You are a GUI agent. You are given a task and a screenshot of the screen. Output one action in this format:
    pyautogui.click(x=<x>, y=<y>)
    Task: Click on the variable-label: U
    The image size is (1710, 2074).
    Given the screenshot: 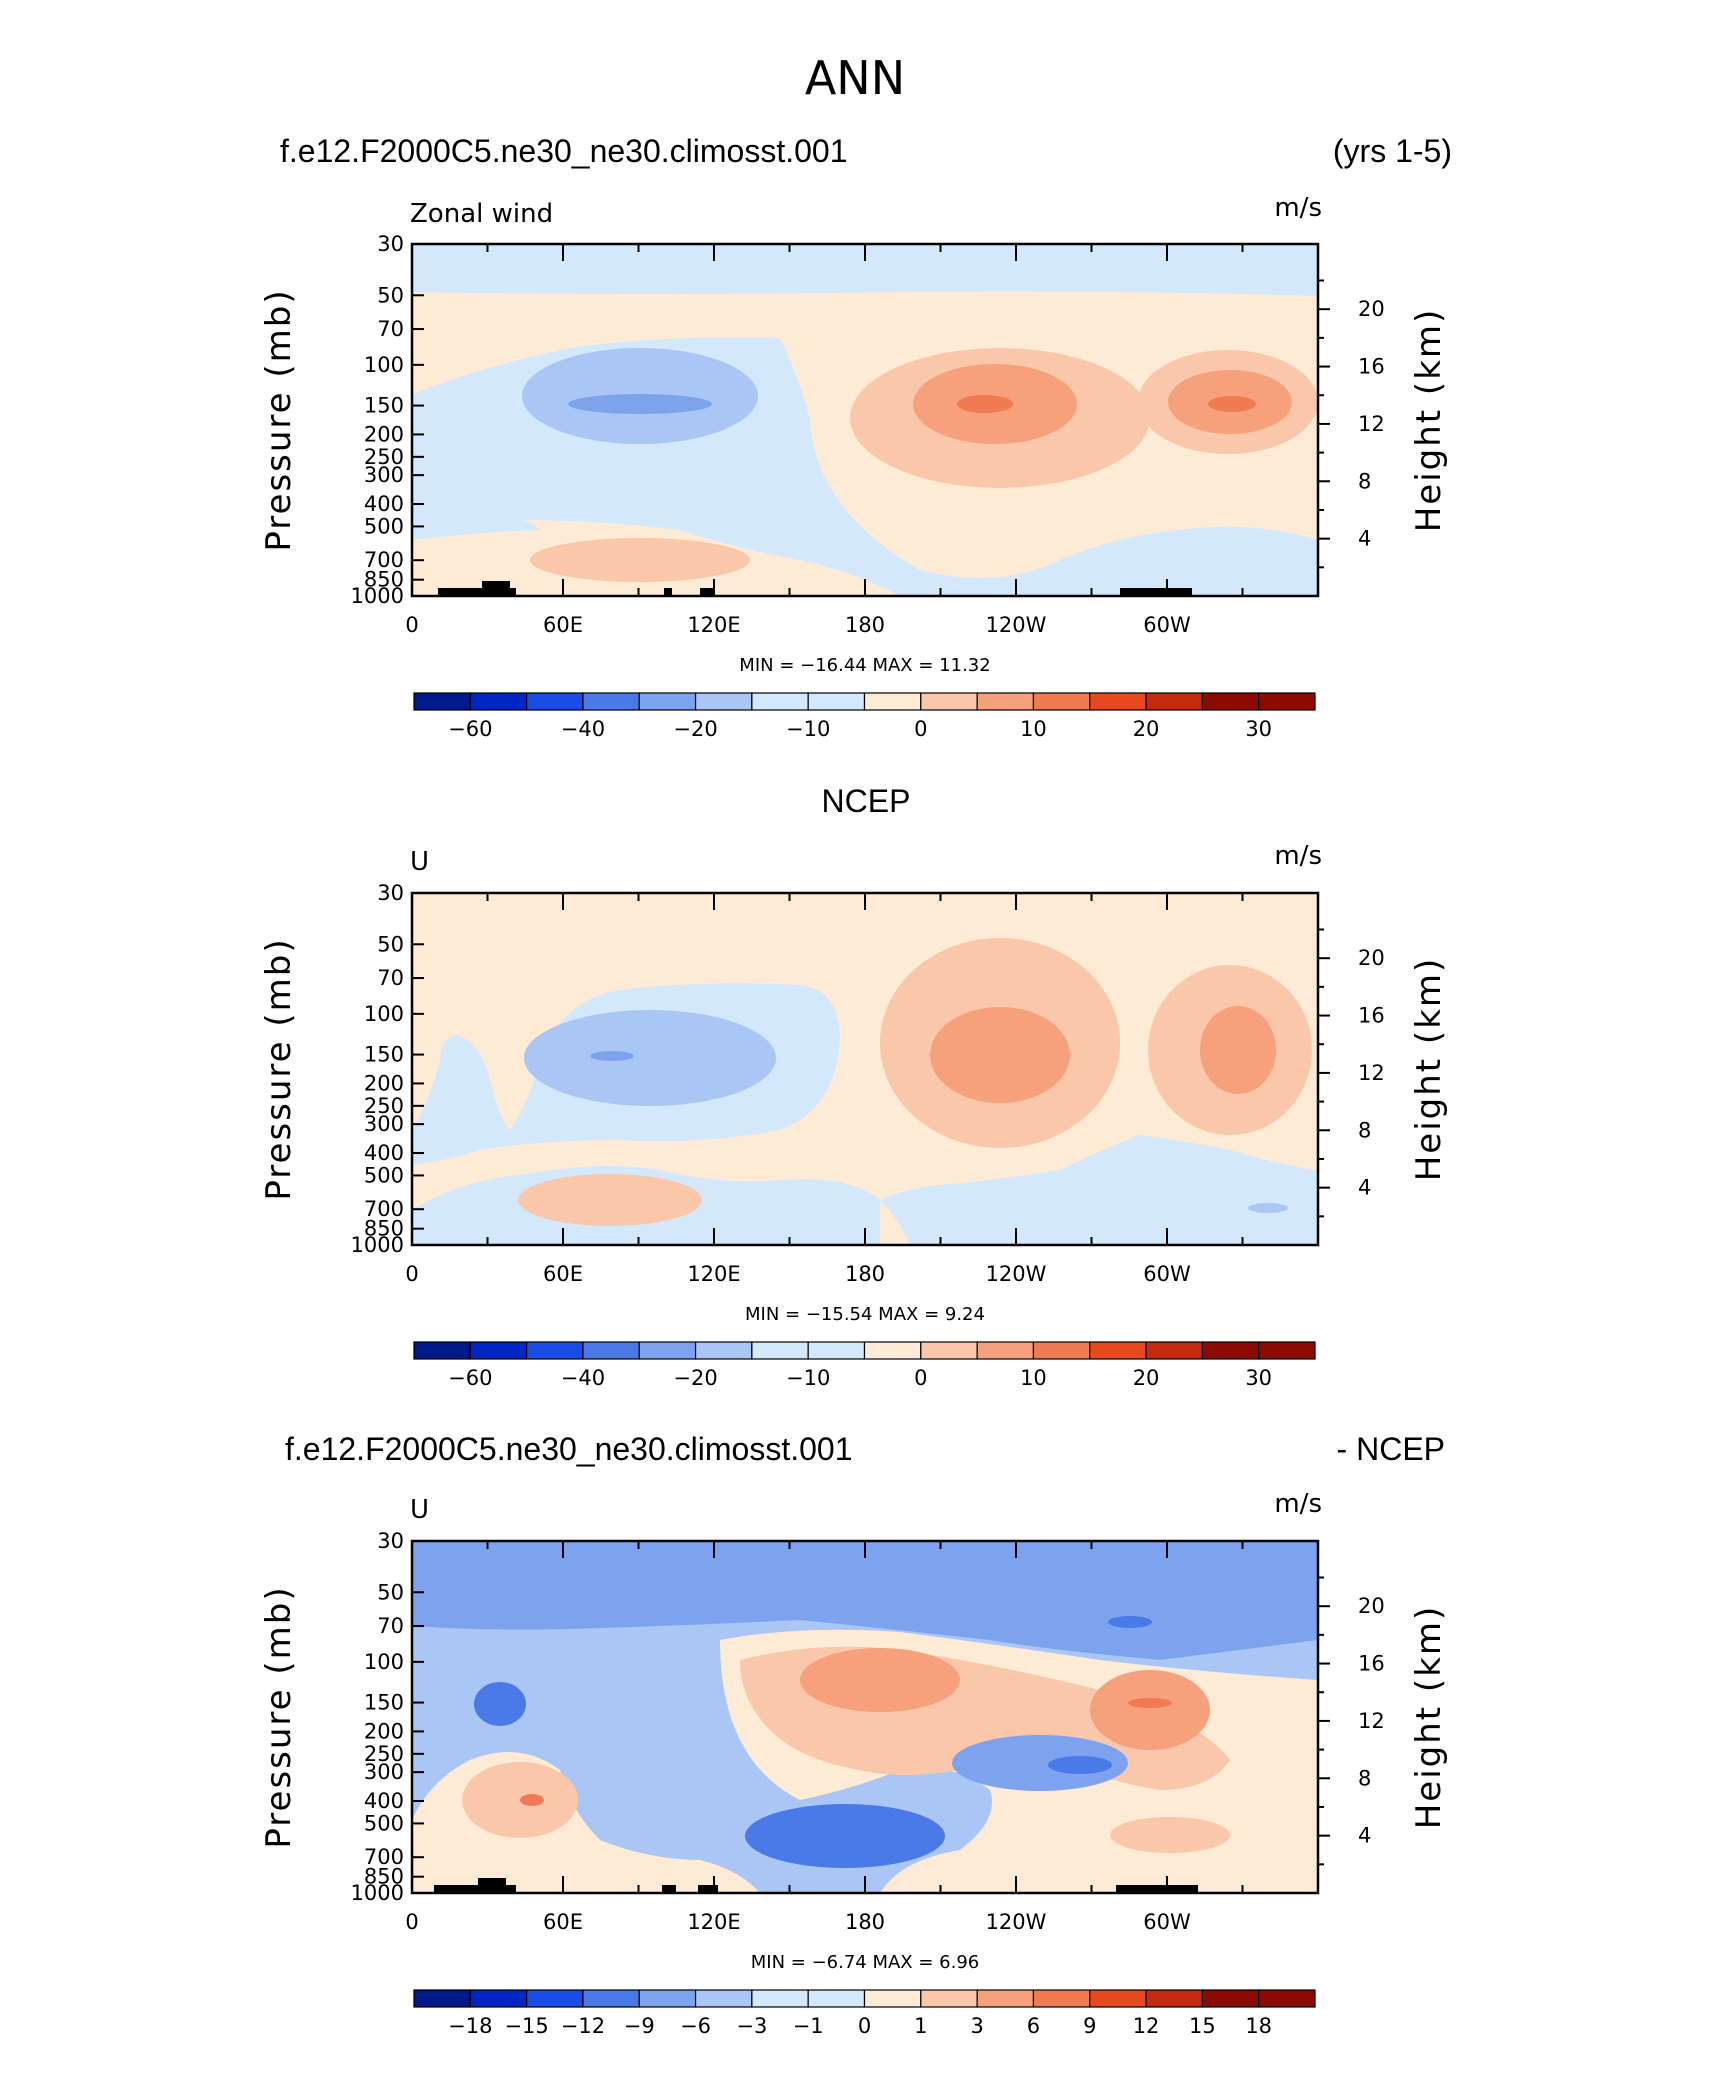 What is the action you would take?
    pyautogui.click(x=419, y=1510)
    